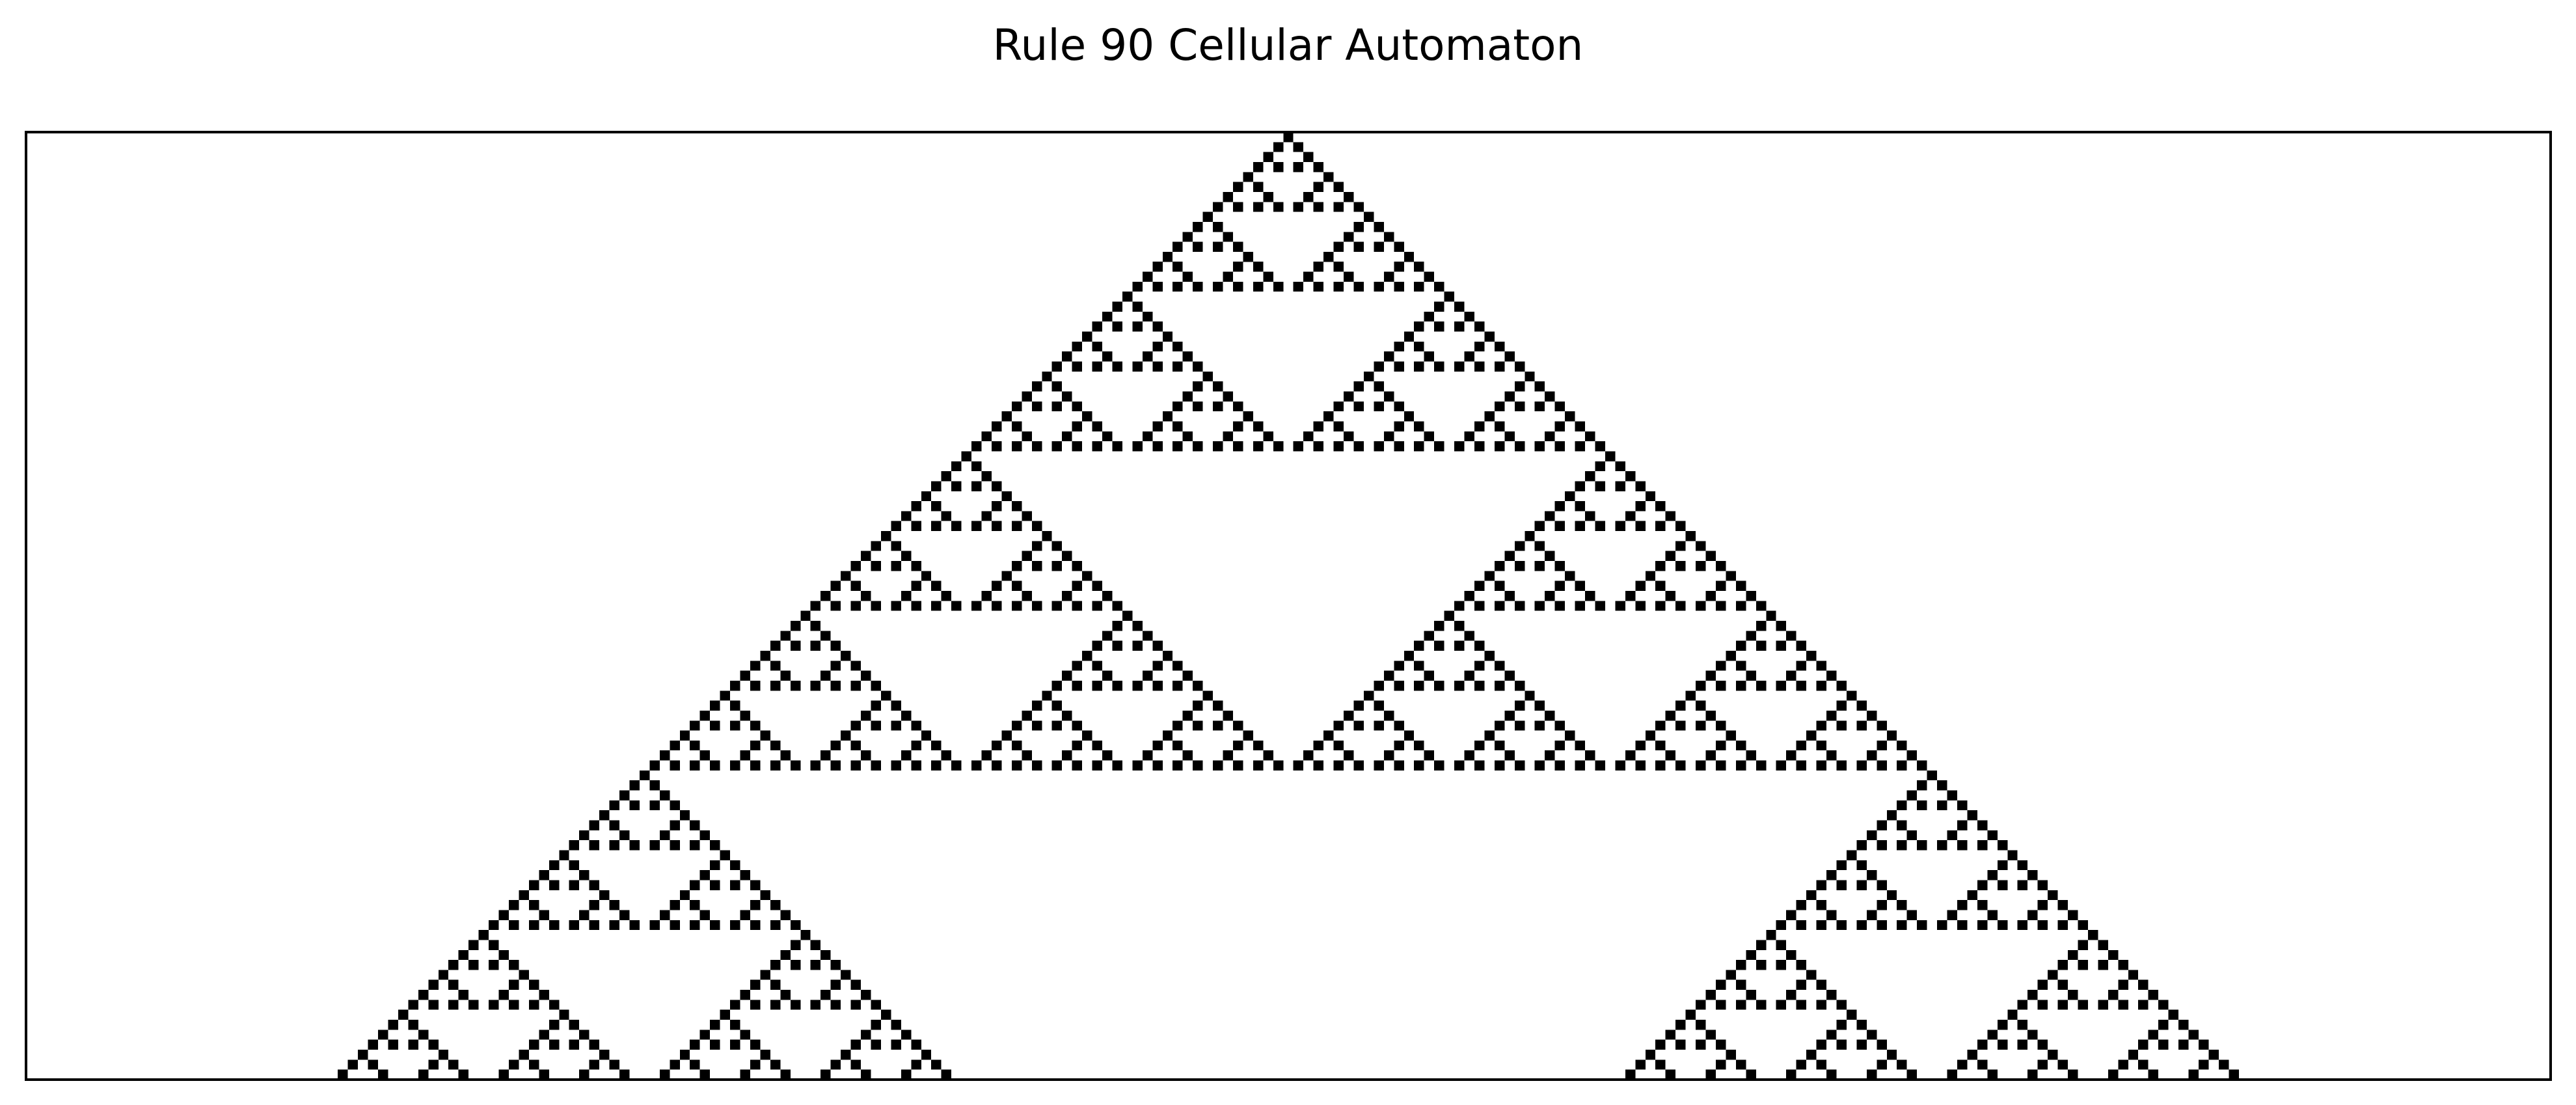 This screenshot has height=1105, width=2576. Describe the element at coordinates (1288, 45) in the screenshot. I see `figure-title: Rule 90 Cellular Automaton` at that location.